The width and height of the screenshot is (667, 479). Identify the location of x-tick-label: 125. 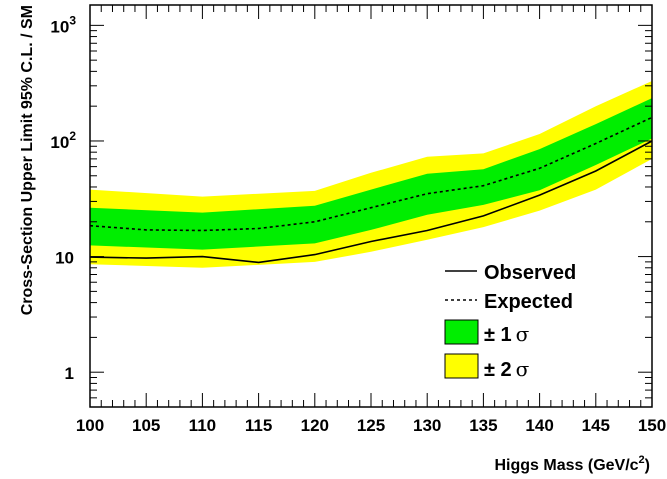
(371, 425).